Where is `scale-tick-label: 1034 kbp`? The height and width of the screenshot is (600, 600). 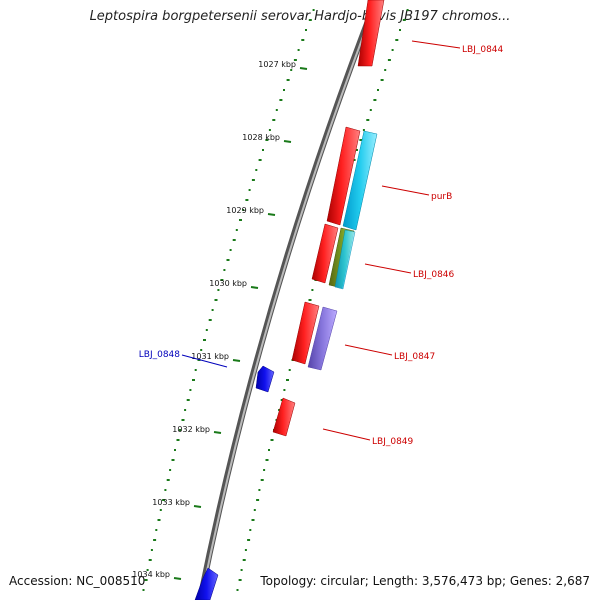
scale-tick-label: 1034 kbp is located at coordinates (151, 574).